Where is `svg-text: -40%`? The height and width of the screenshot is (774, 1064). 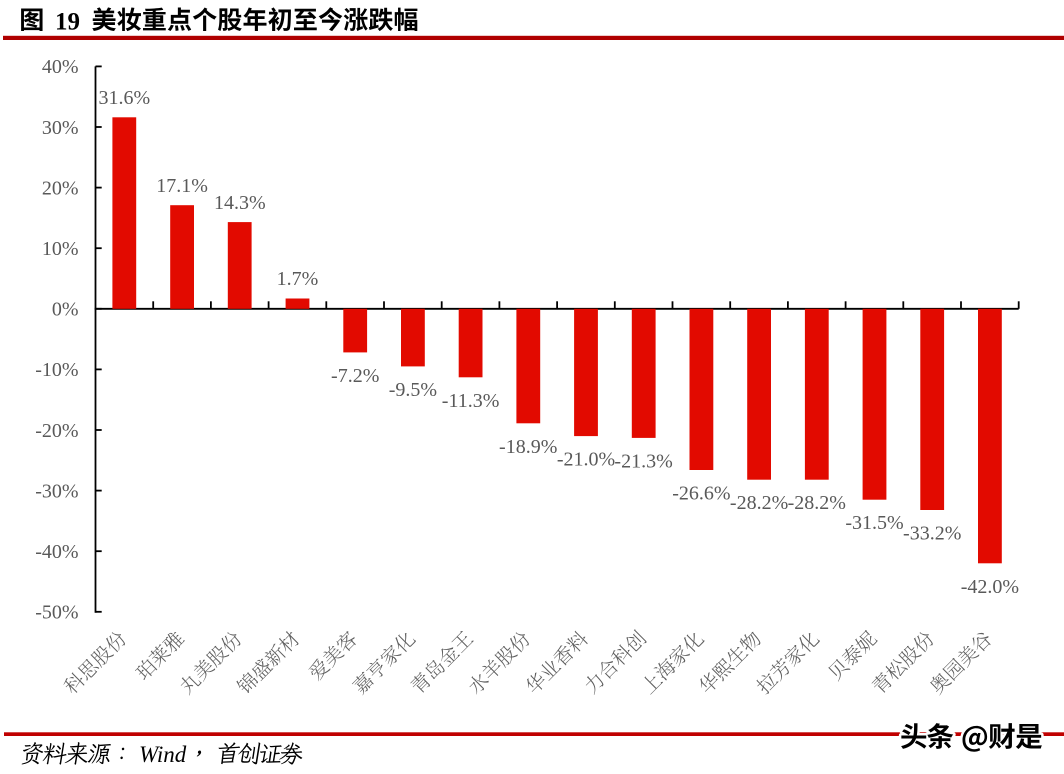
svg-text: -40% is located at coordinates (56, 552).